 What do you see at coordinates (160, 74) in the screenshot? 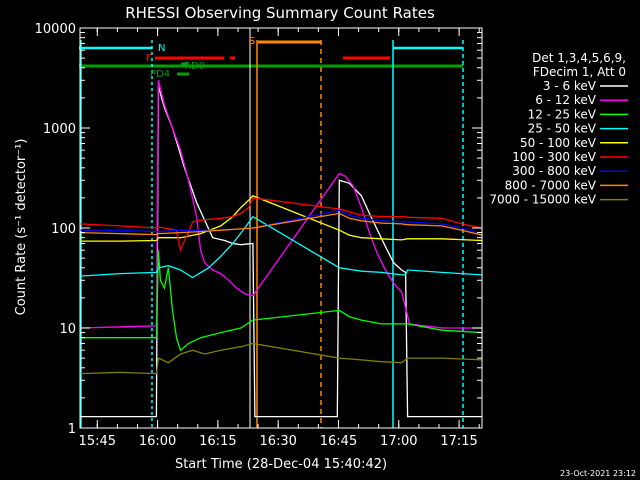
I see `flag-label-pd4: PD4` at bounding box center [160, 74].